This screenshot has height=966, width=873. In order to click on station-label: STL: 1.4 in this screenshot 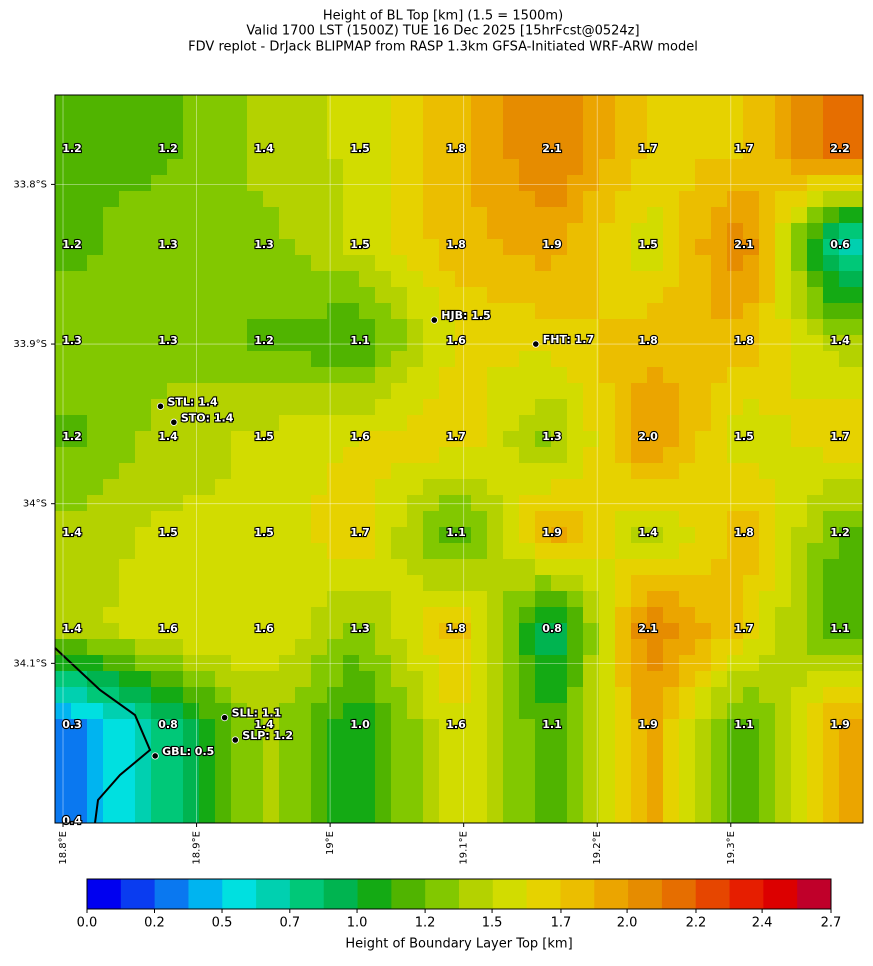, I will do `click(193, 401)`.